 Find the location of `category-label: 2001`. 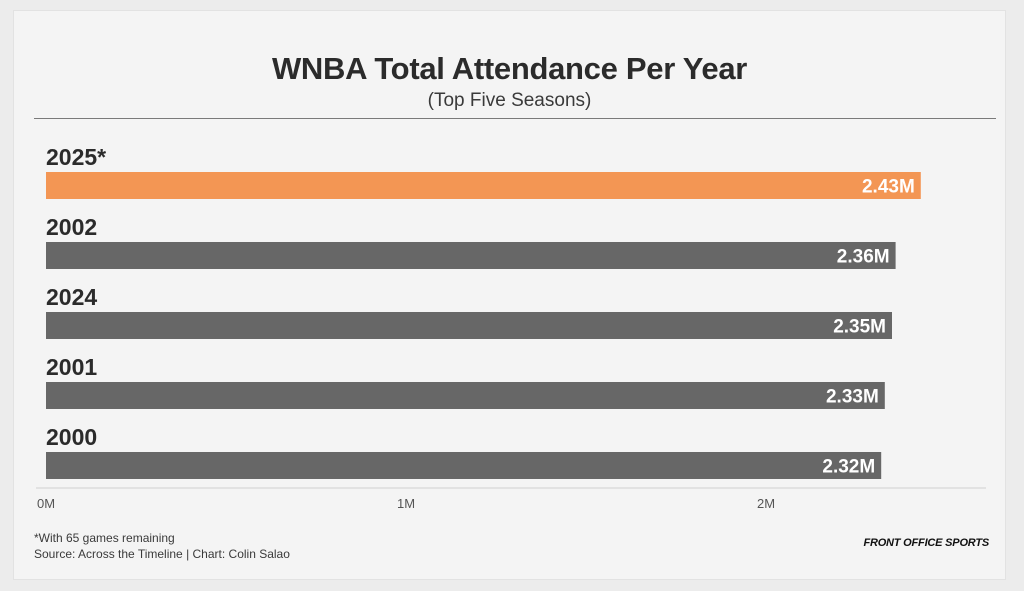

category-label: 2001 is located at coordinates (71, 367).